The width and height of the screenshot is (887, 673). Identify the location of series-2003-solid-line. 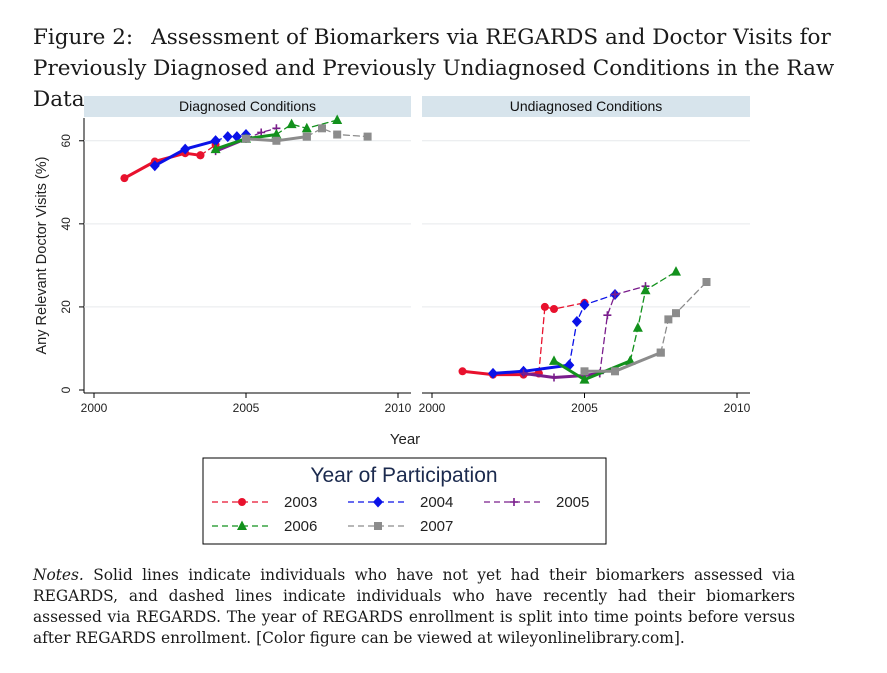
(162, 165).